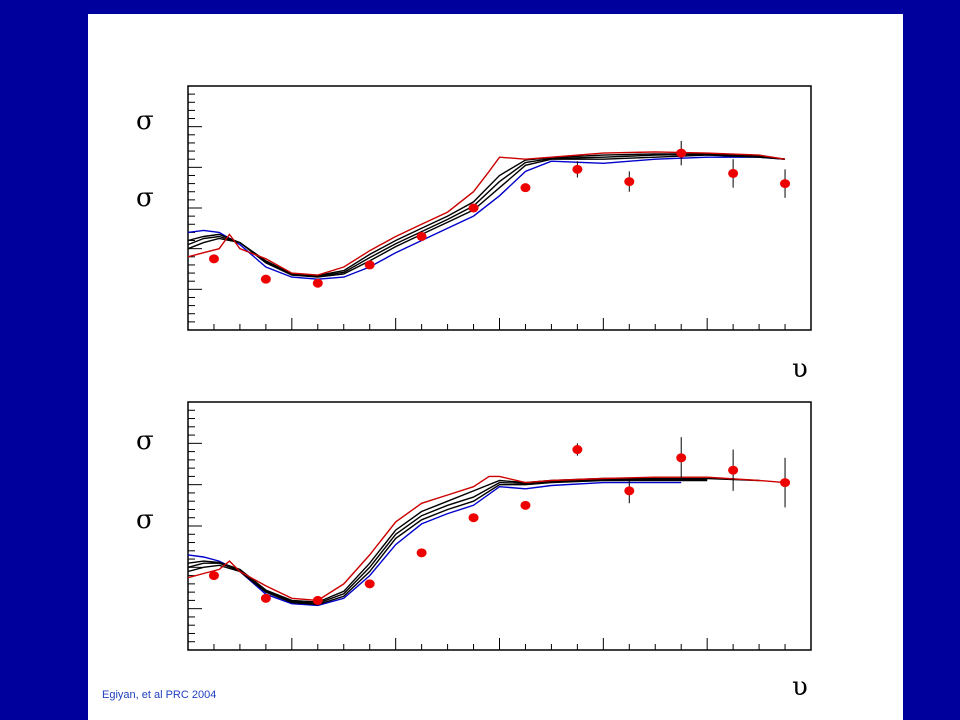 The width and height of the screenshot is (960, 720). Describe the element at coordinates (145, 121) in the screenshot. I see `top-ylabel-upper: σ` at that location.